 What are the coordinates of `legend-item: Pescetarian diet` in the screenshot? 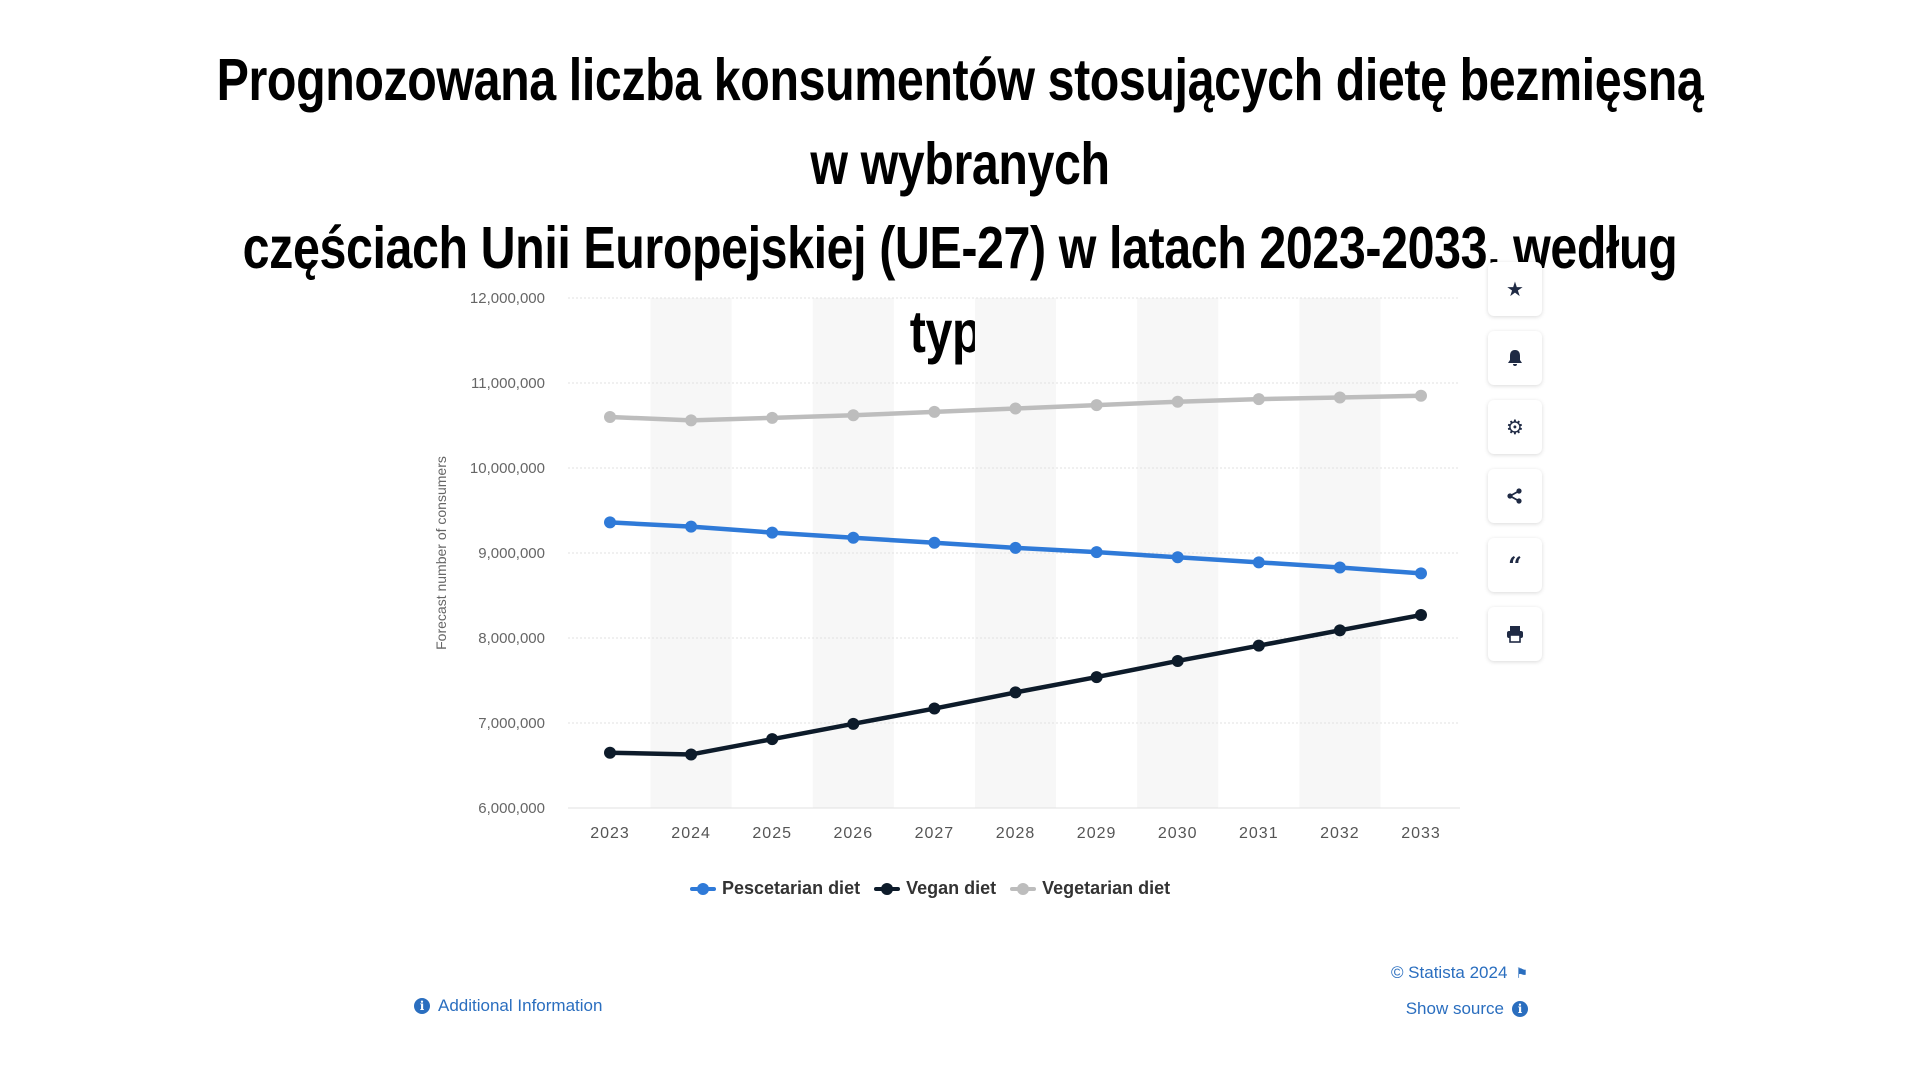 It's located at (775, 888).